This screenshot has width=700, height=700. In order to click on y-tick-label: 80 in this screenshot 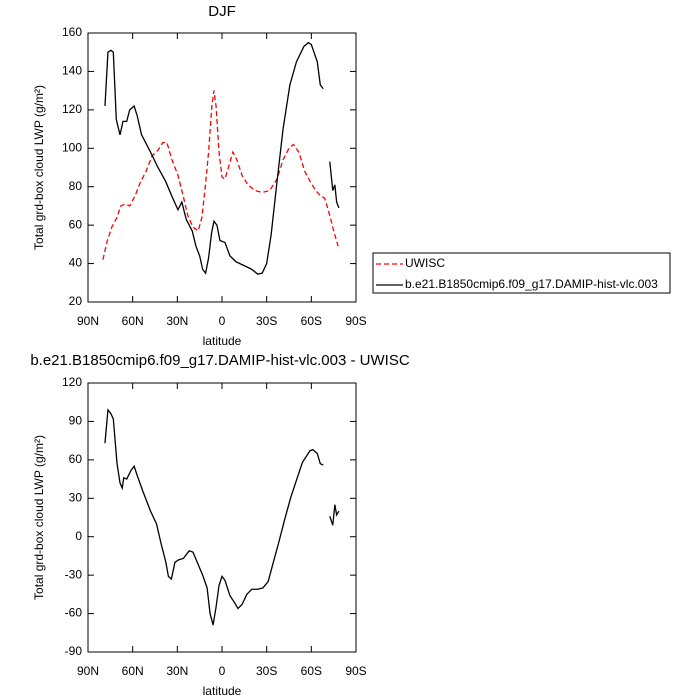, I will do `click(76, 186)`.